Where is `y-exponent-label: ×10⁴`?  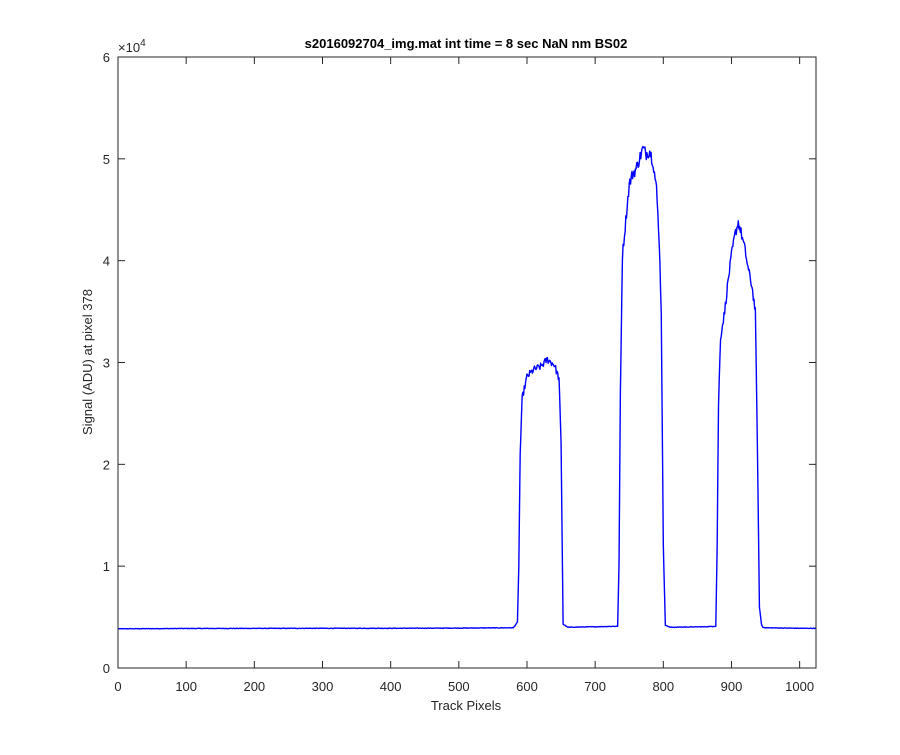
y-exponent-label: ×10⁴ is located at coordinates (132, 46).